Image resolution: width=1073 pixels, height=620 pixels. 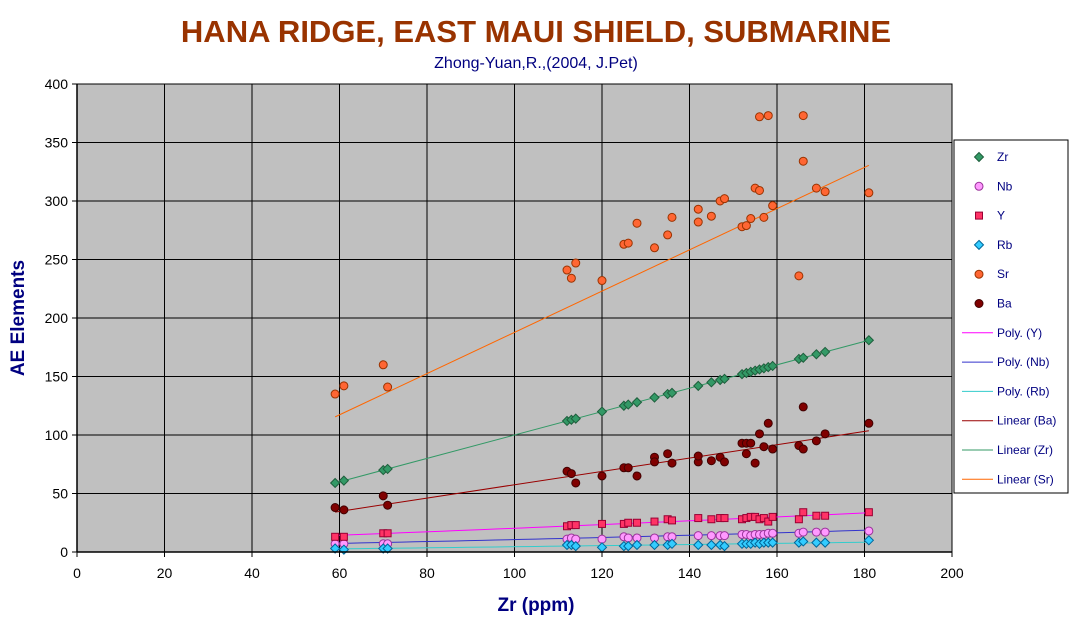 I want to click on y-axis-label: AE Elements, so click(x=18, y=318).